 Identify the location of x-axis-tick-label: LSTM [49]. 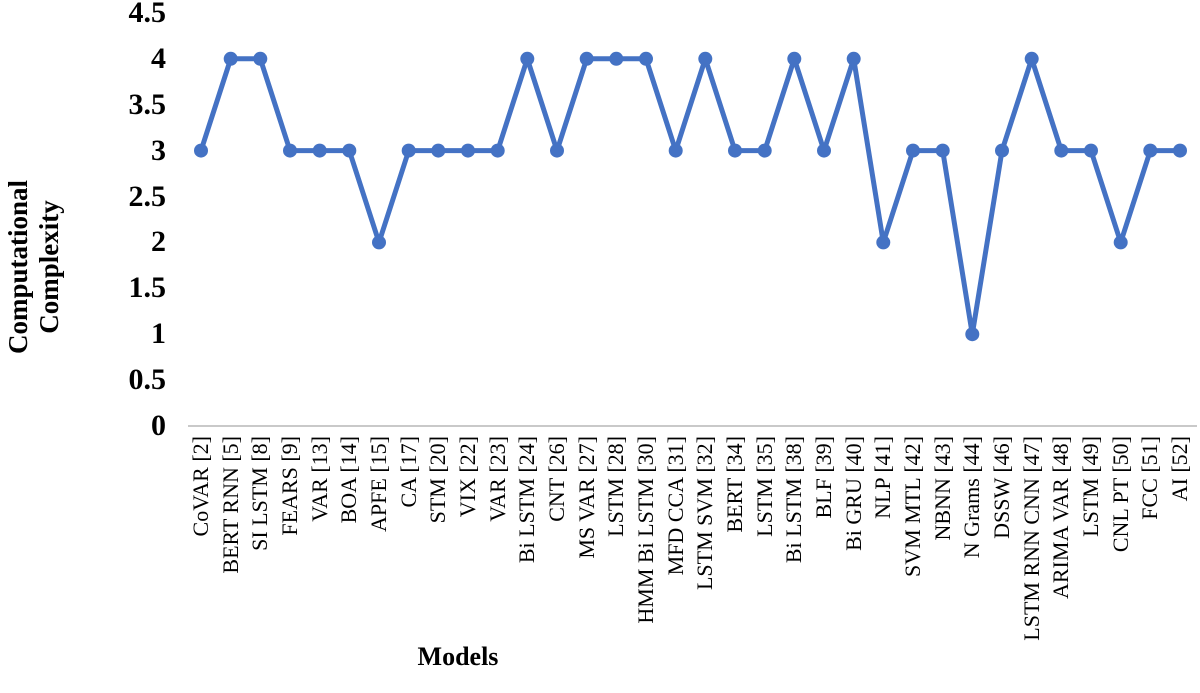
(1090, 486).